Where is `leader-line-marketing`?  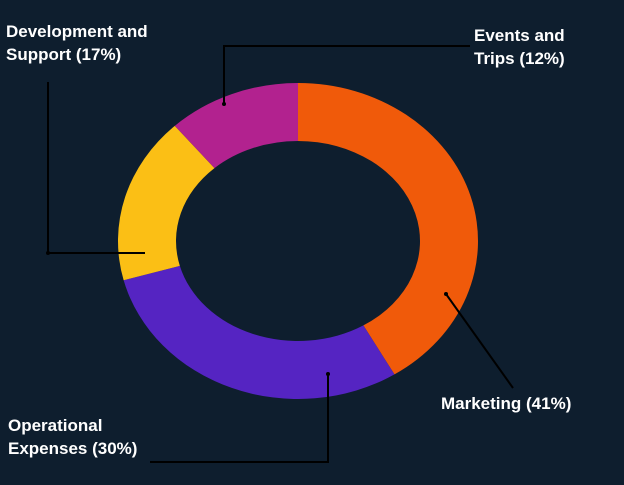 leader-line-marketing is located at coordinates (479, 341).